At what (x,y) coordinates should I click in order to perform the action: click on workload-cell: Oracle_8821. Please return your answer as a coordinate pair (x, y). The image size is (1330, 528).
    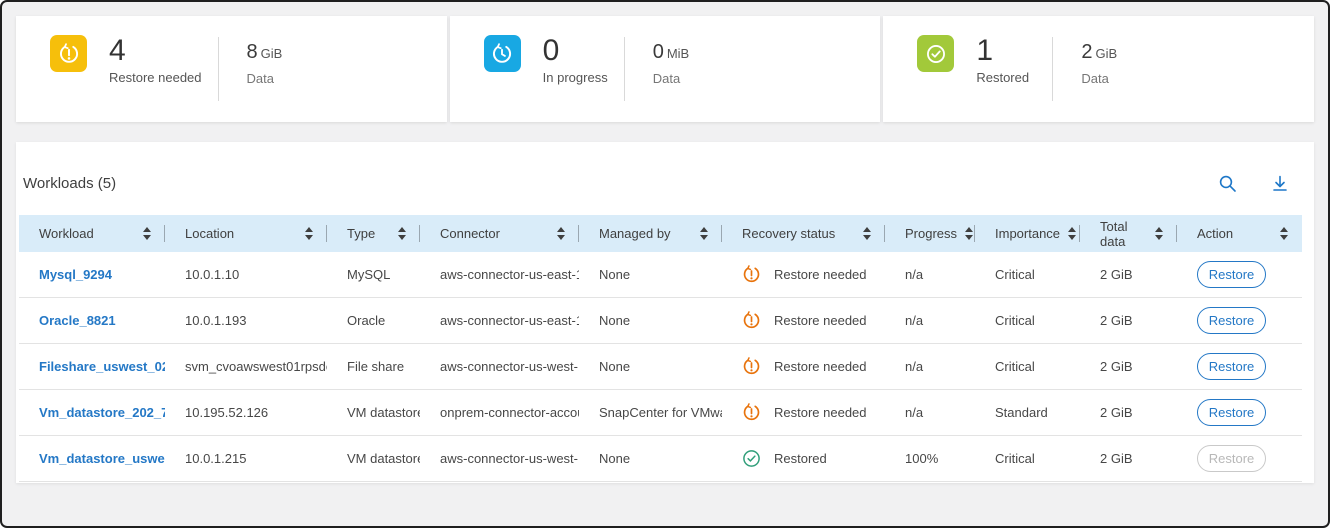
    Looking at the image, I should click on (92, 320).